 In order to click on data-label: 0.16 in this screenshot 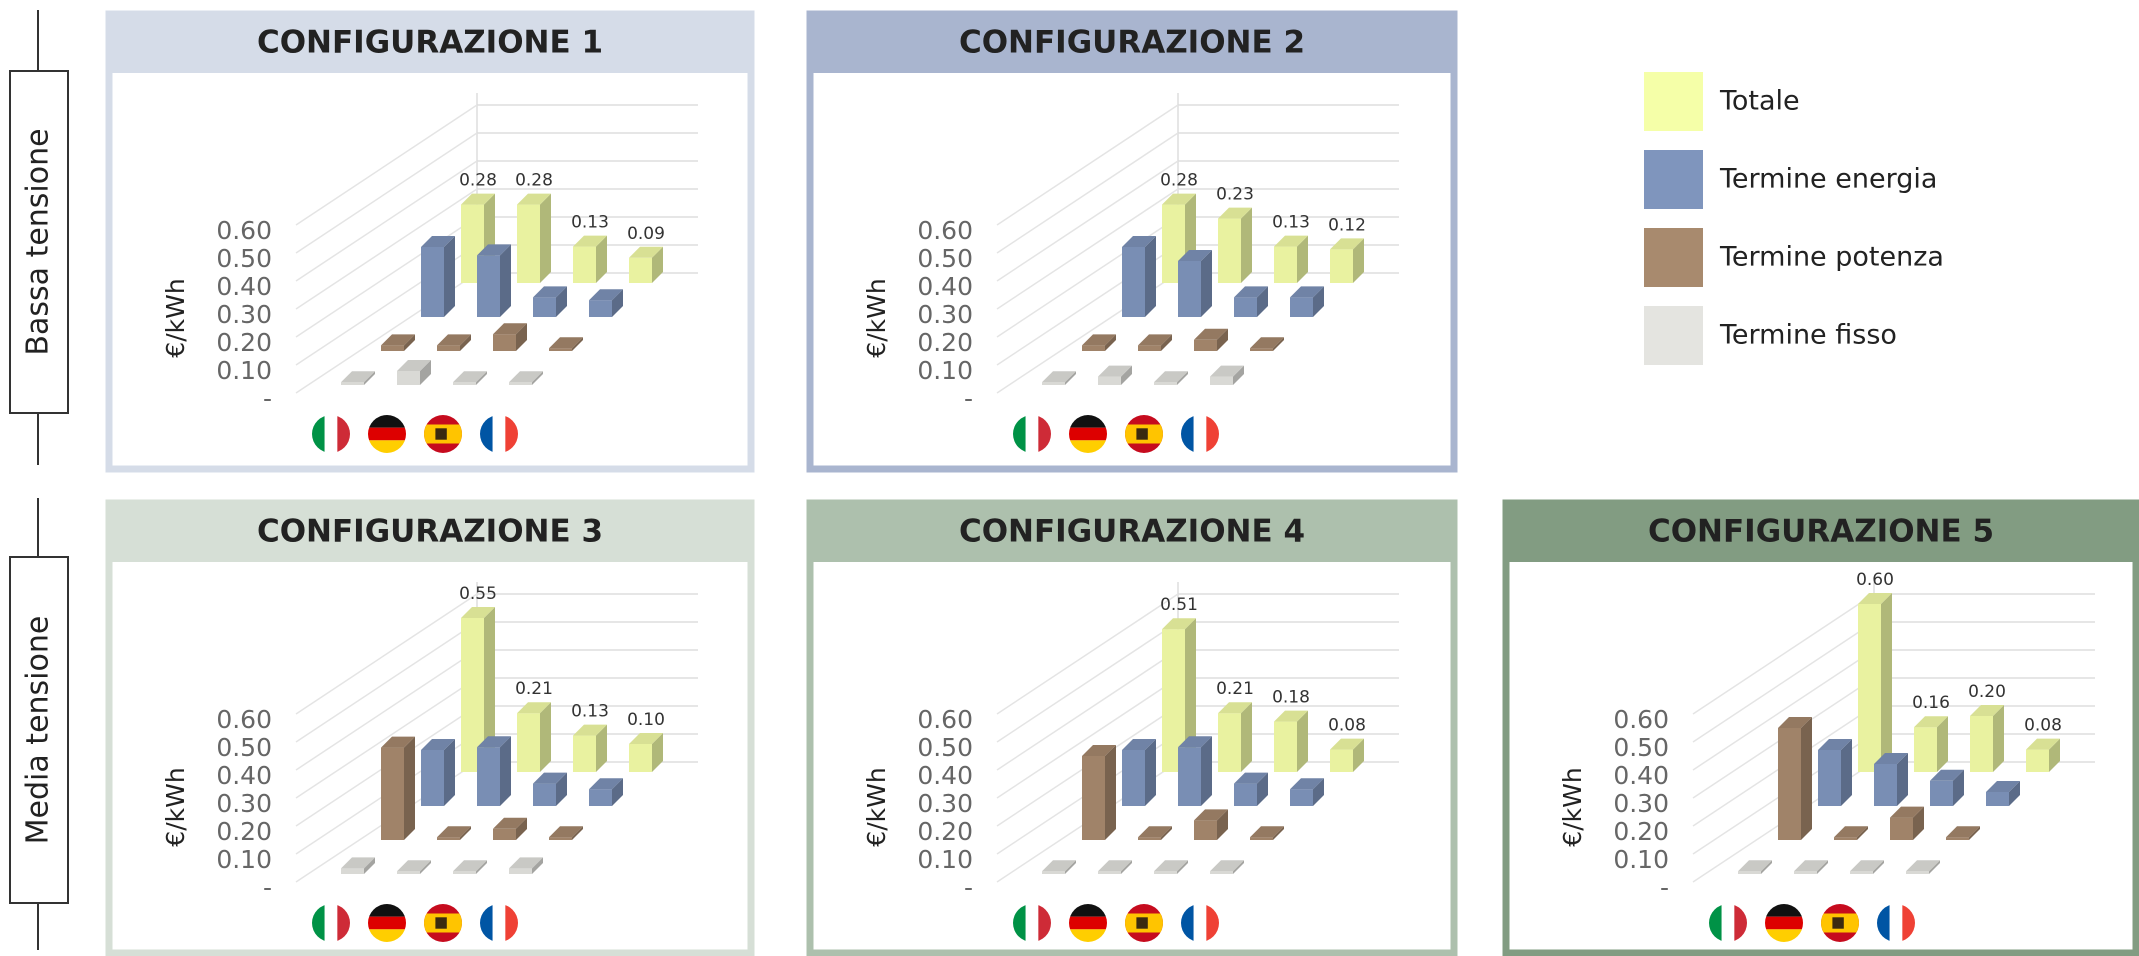, I will do `click(1931, 703)`.